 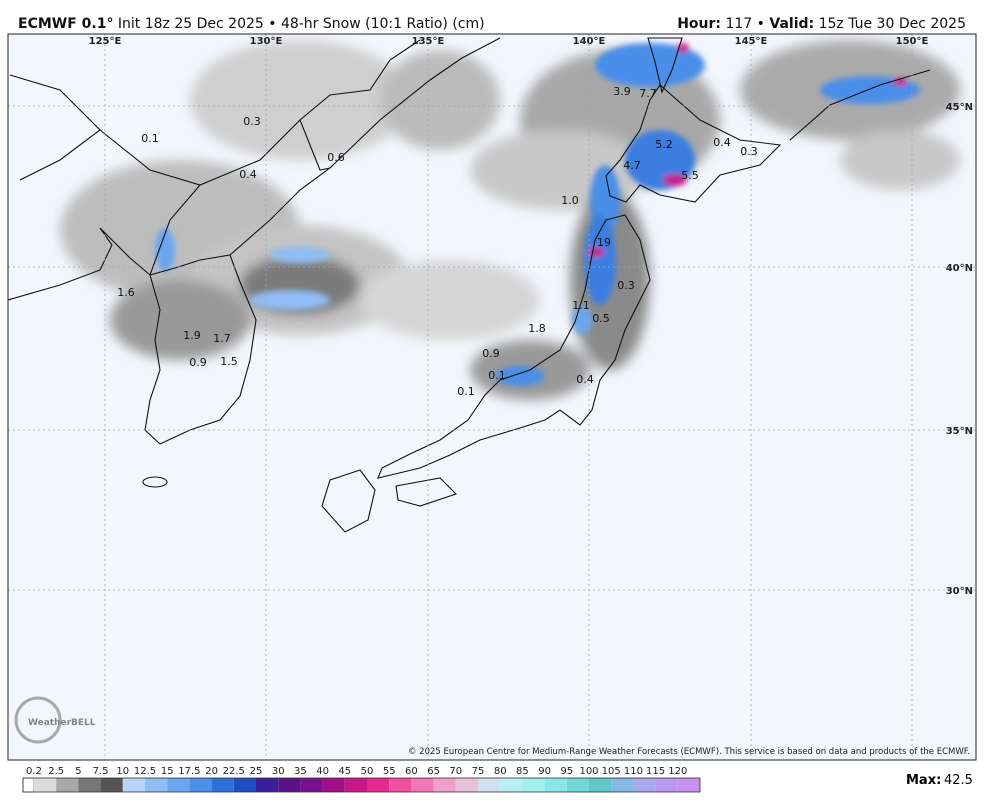 What do you see at coordinates (589, 41) in the screenshot?
I see `longitude-label: 140°E` at bounding box center [589, 41].